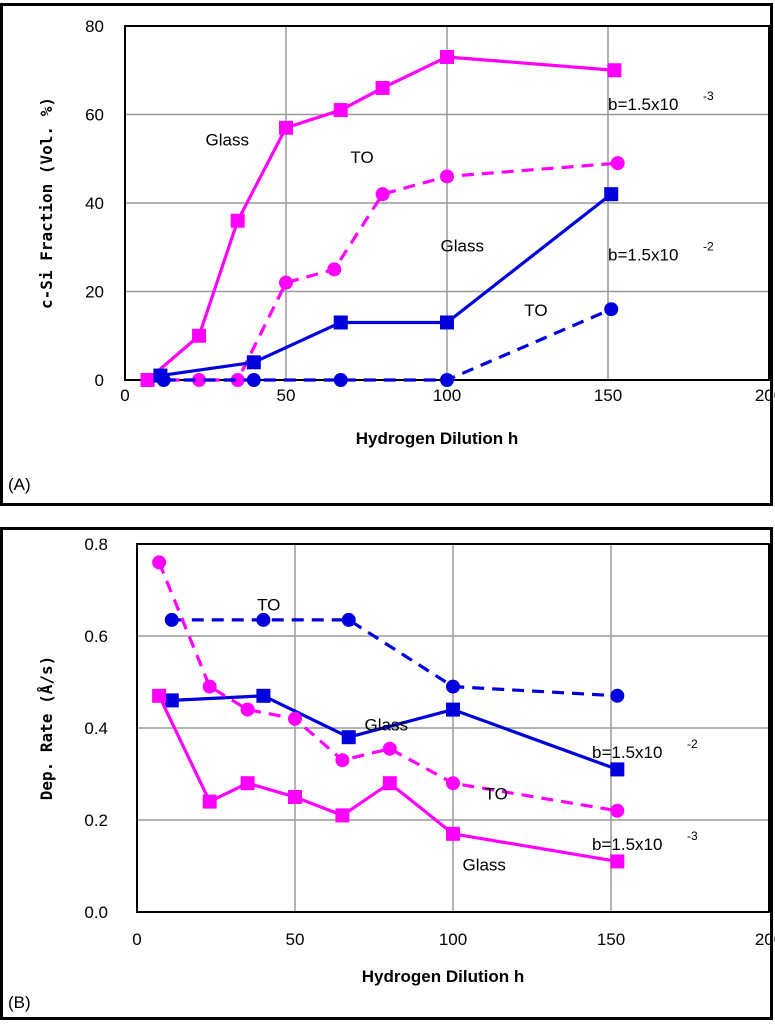 The height and width of the screenshot is (1024, 775). Describe the element at coordinates (94, 115) in the screenshot. I see `y-tick-label: 60` at that location.